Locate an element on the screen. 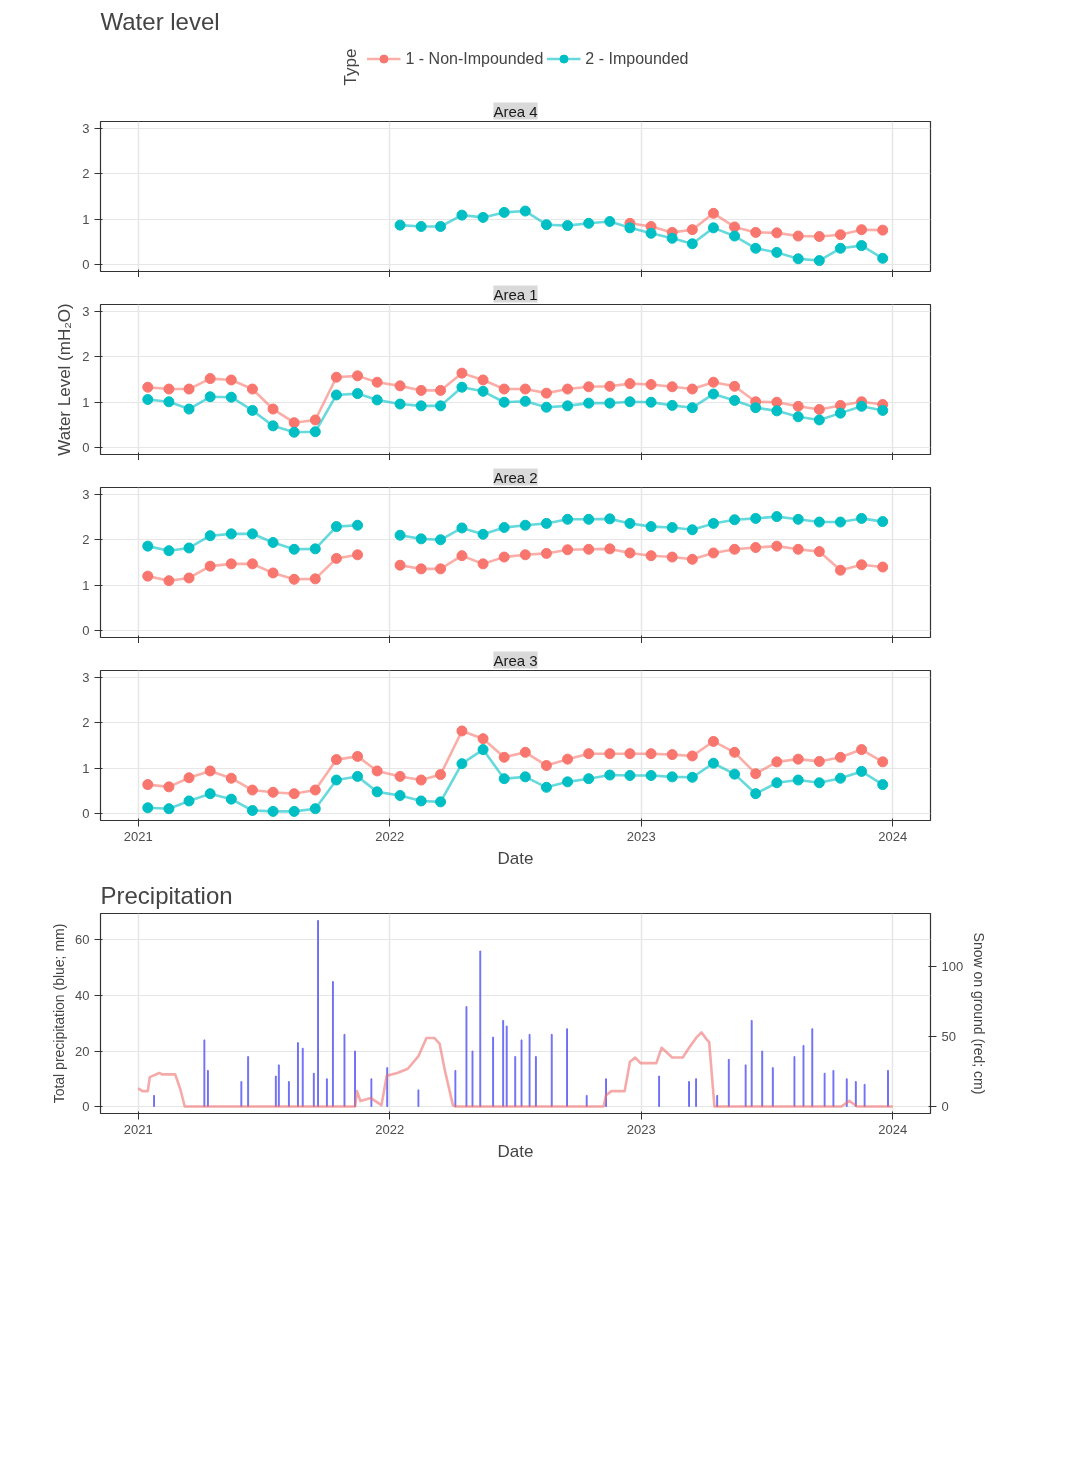 The width and height of the screenshot is (1086, 1477). y2-axis-title: Snow on ground (red; cm) is located at coordinates (979, 1013).